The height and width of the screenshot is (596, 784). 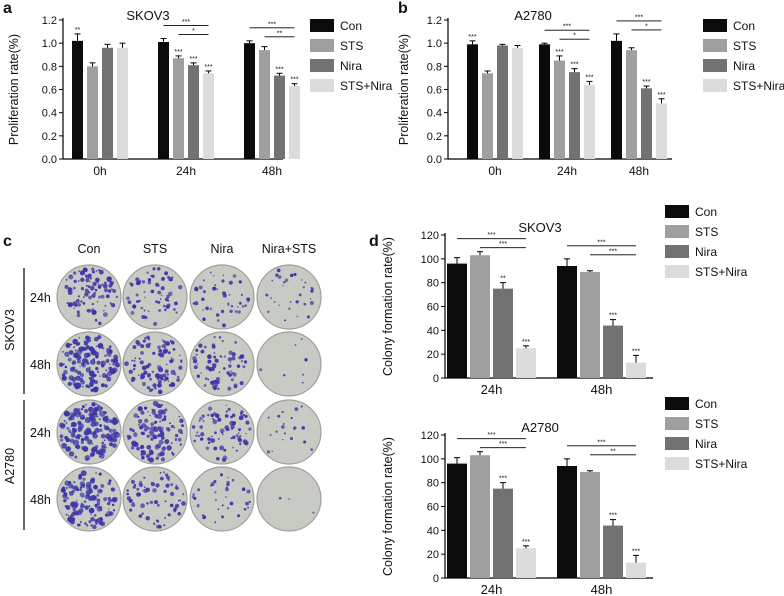 I want to click on plate-row-label: 24h, so click(x=40, y=298).